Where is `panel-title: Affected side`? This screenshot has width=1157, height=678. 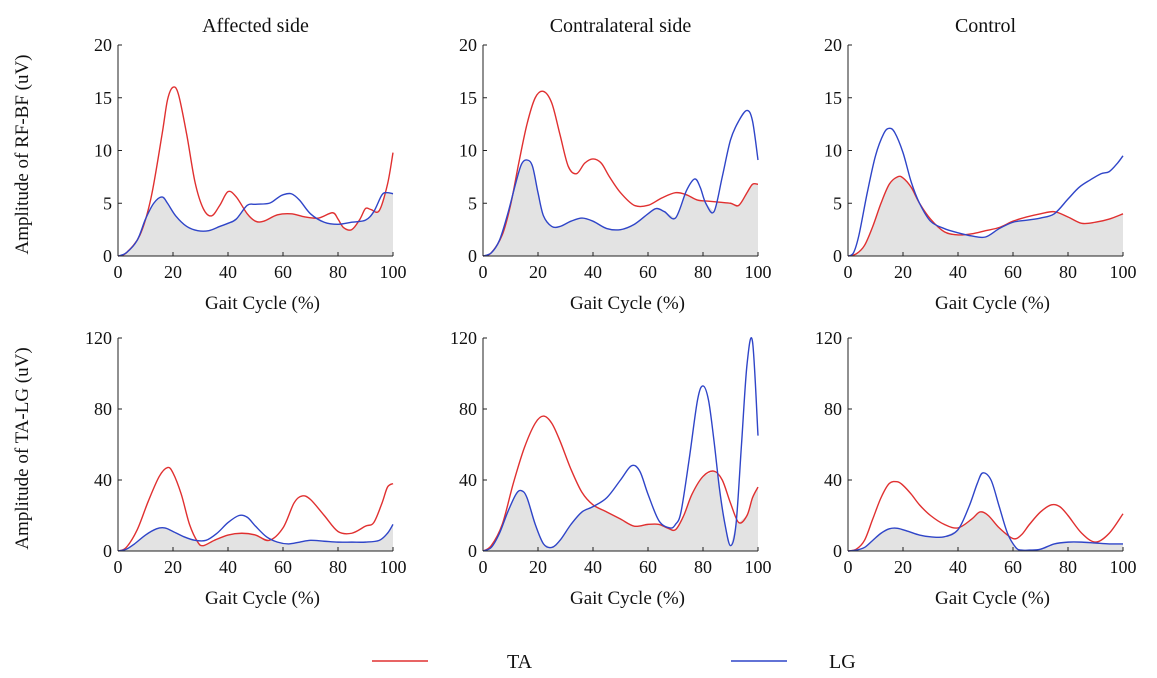 panel-title: Affected side is located at coordinates (255, 26).